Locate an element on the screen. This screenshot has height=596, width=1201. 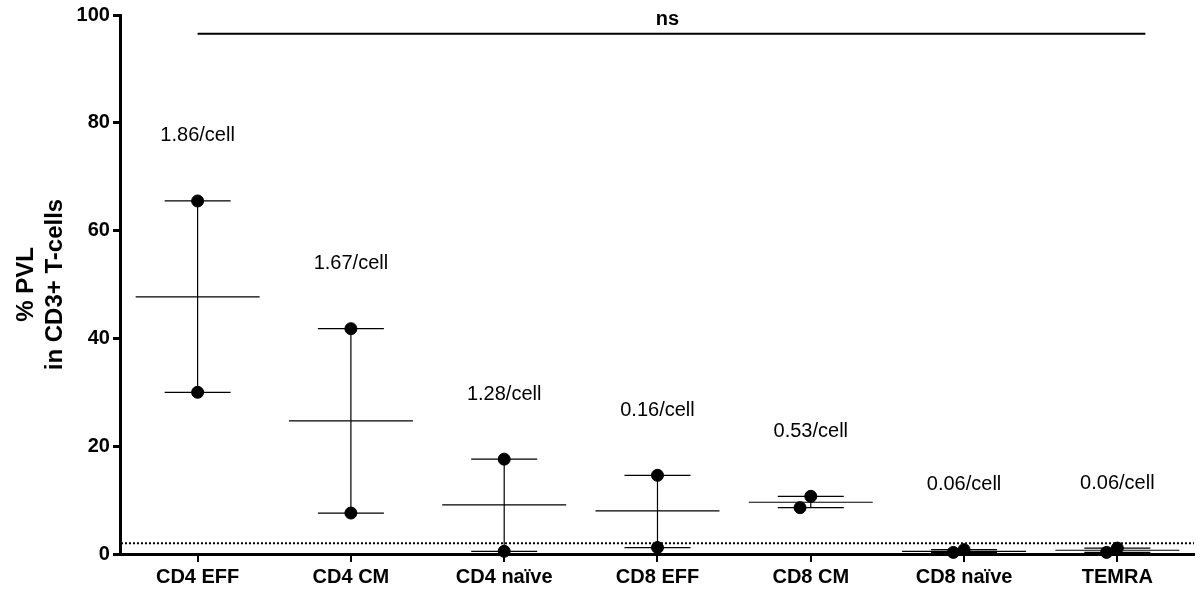
x-tick-label: CD4 CM is located at coordinates (351, 575).